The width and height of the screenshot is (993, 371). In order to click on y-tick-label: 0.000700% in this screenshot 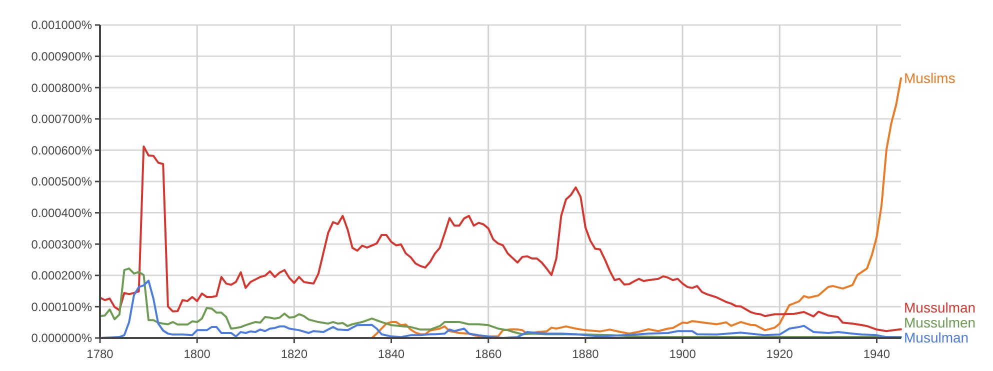, I will do `click(61, 119)`.